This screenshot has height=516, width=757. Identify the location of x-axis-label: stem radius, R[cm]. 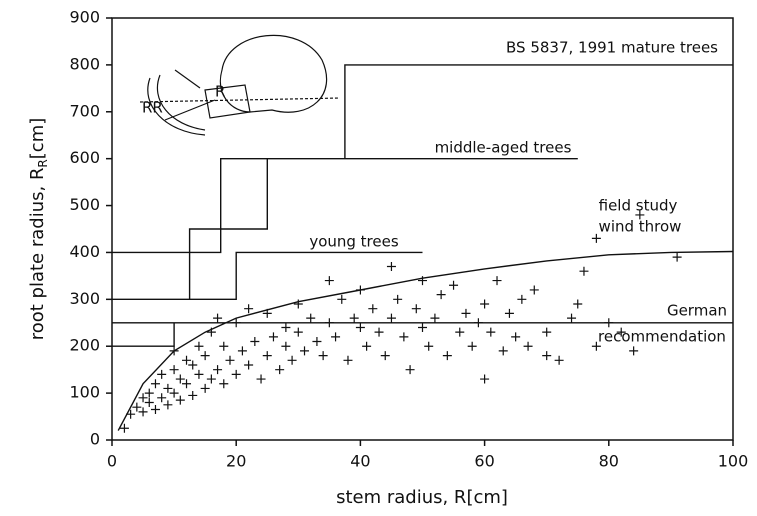
(422, 497).